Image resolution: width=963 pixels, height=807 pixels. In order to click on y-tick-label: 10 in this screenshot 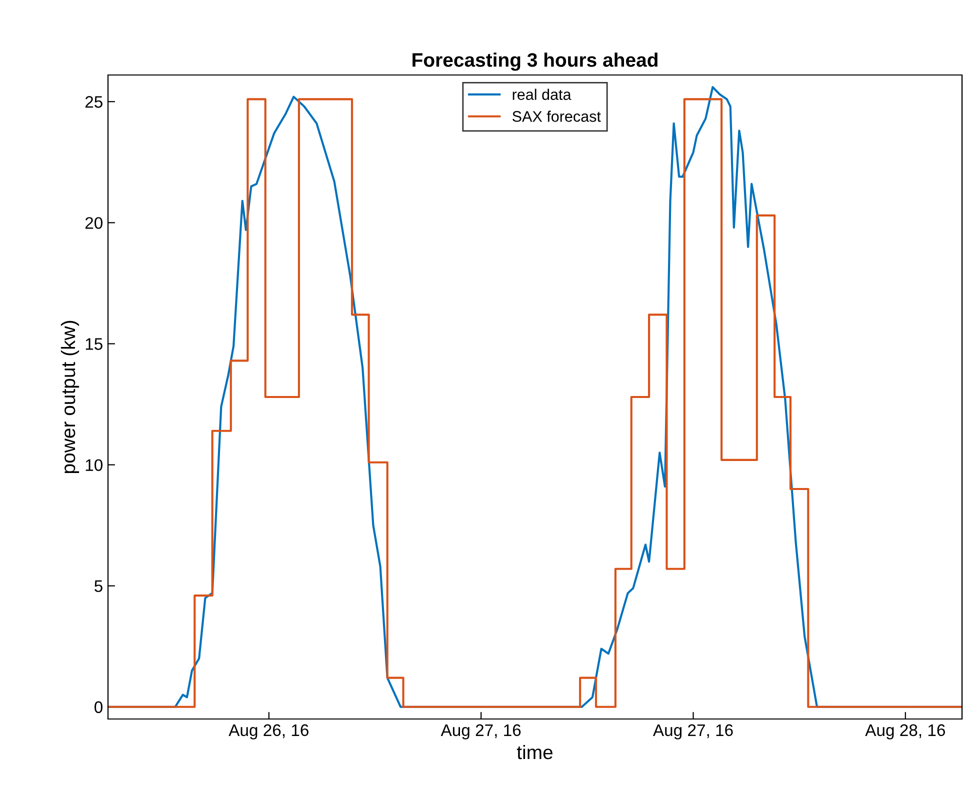, I will do `click(94, 465)`.